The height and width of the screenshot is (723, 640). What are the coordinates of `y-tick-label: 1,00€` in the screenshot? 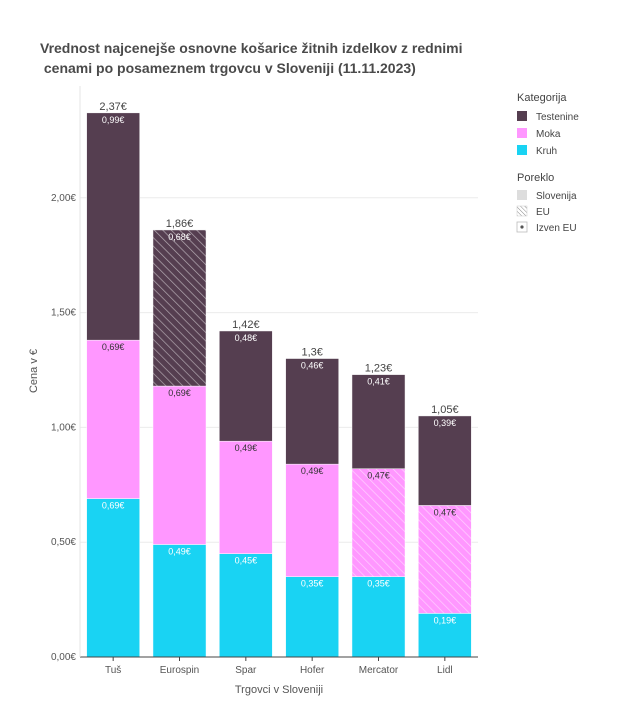 It's located at (63, 427).